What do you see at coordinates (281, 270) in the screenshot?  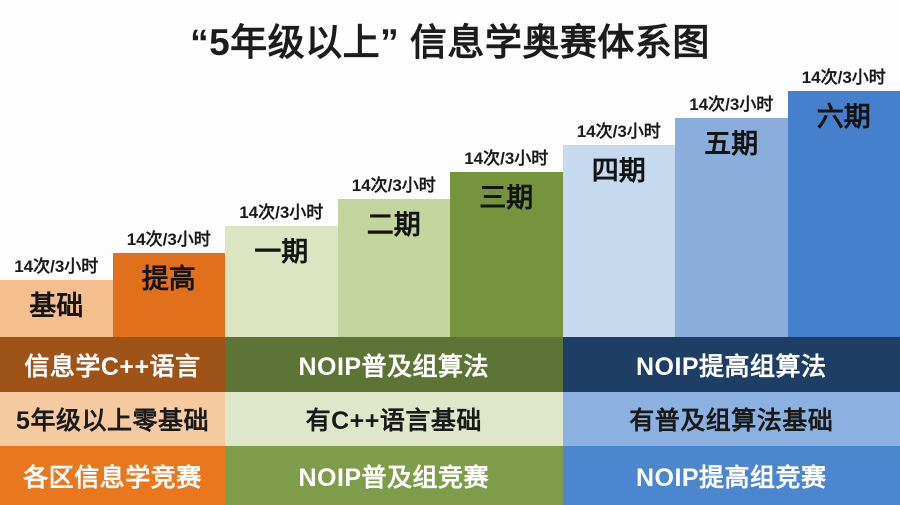 I see `bar-phase-1: 14次/3小时 一期` at bounding box center [281, 270].